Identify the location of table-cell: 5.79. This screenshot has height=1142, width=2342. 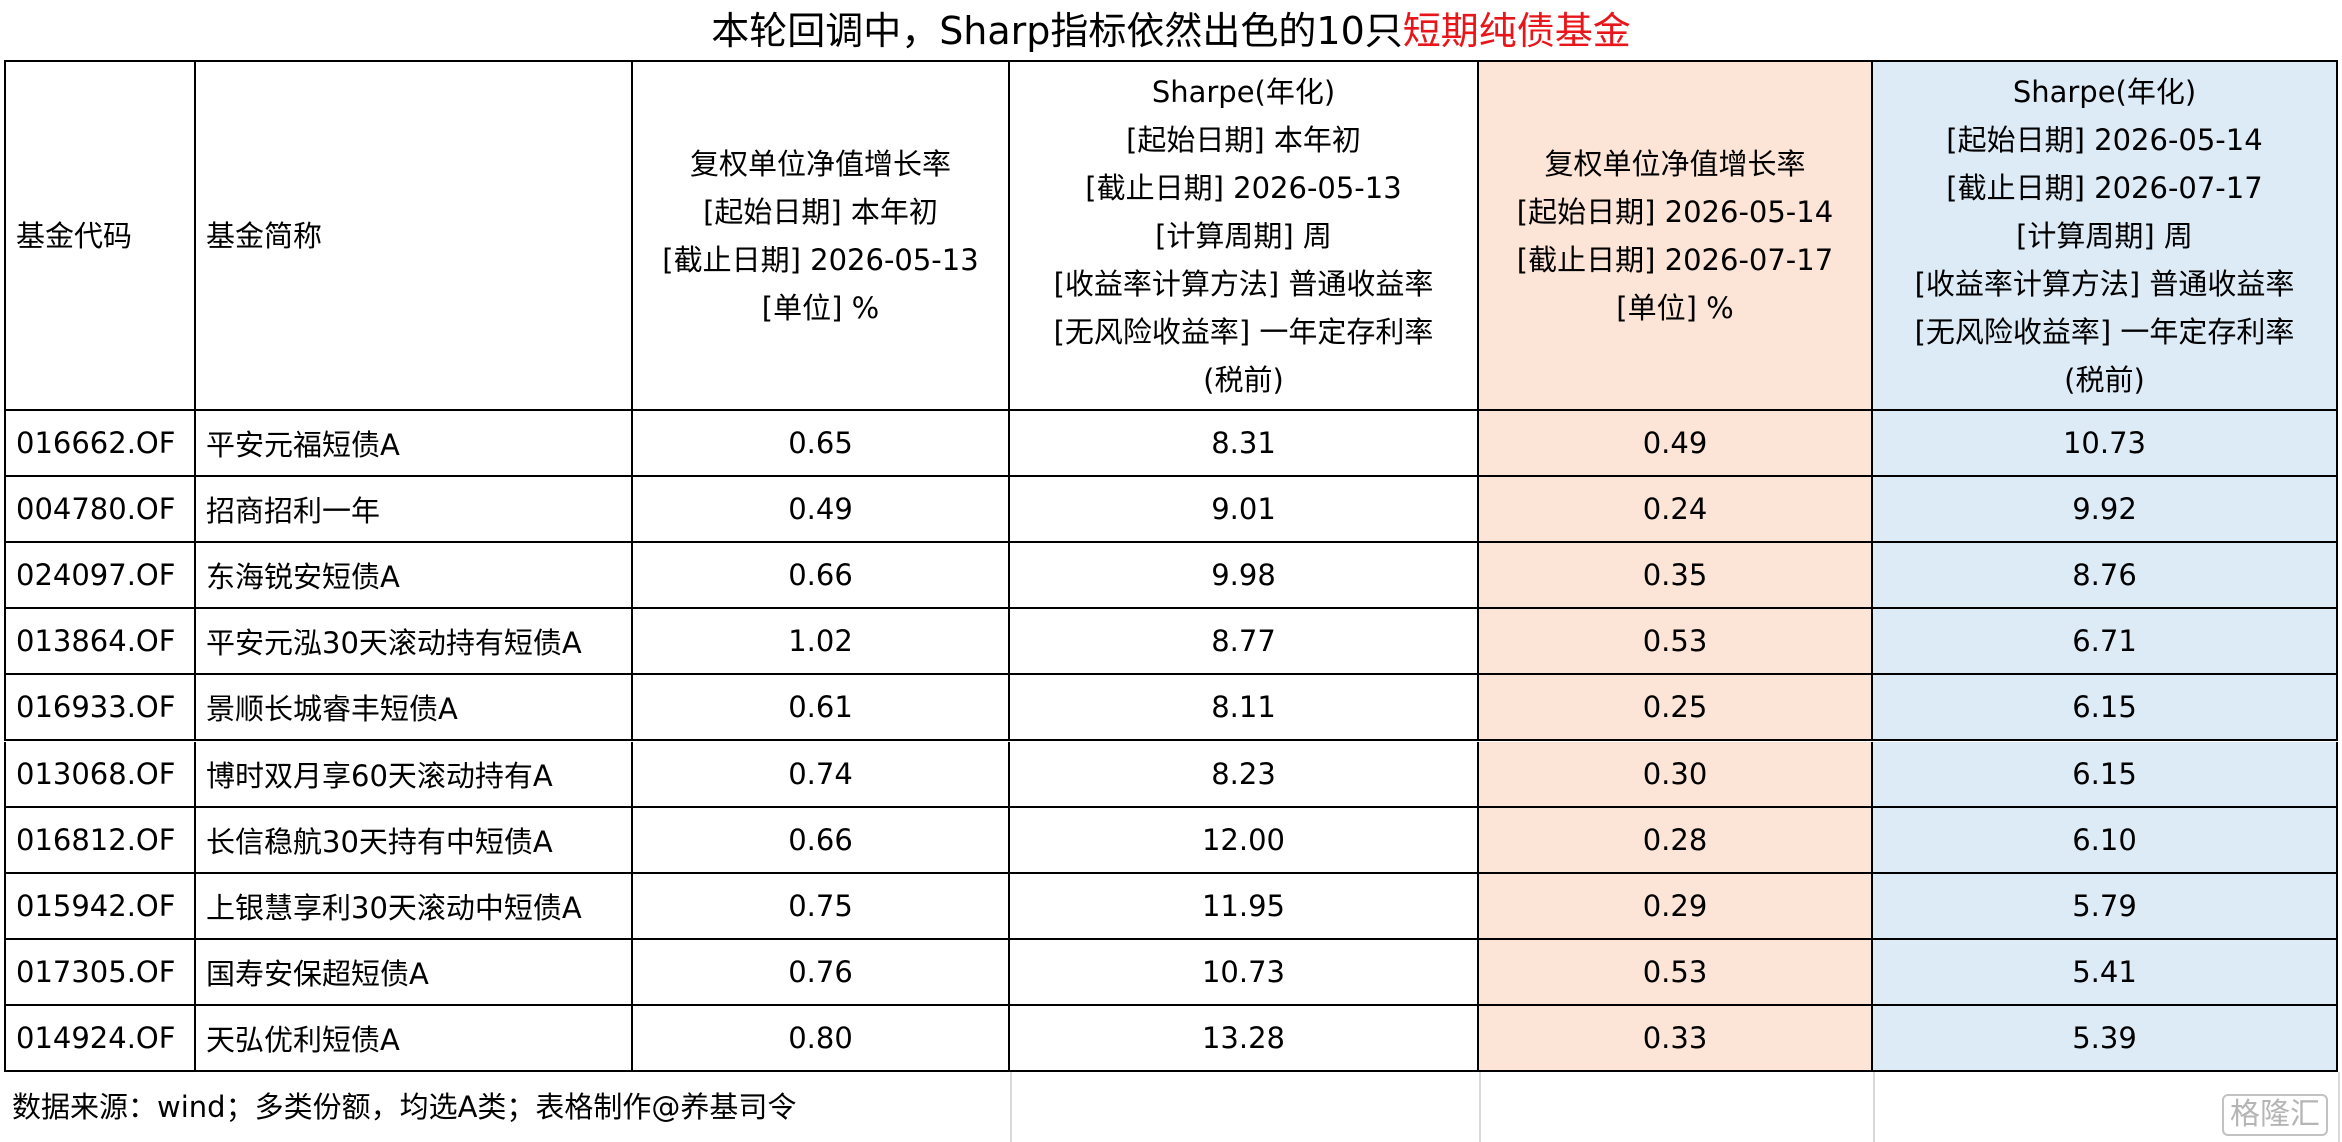
(2105, 906).